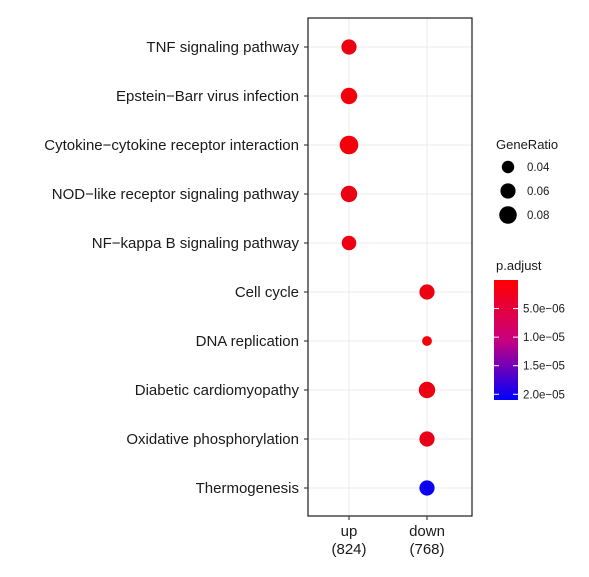  Describe the element at coordinates (529, 329) in the screenshot. I see `p-adjust-legend: p.adjust 5.0e−06 1.0e−05 1.5e−05 2.0e−05` at that location.